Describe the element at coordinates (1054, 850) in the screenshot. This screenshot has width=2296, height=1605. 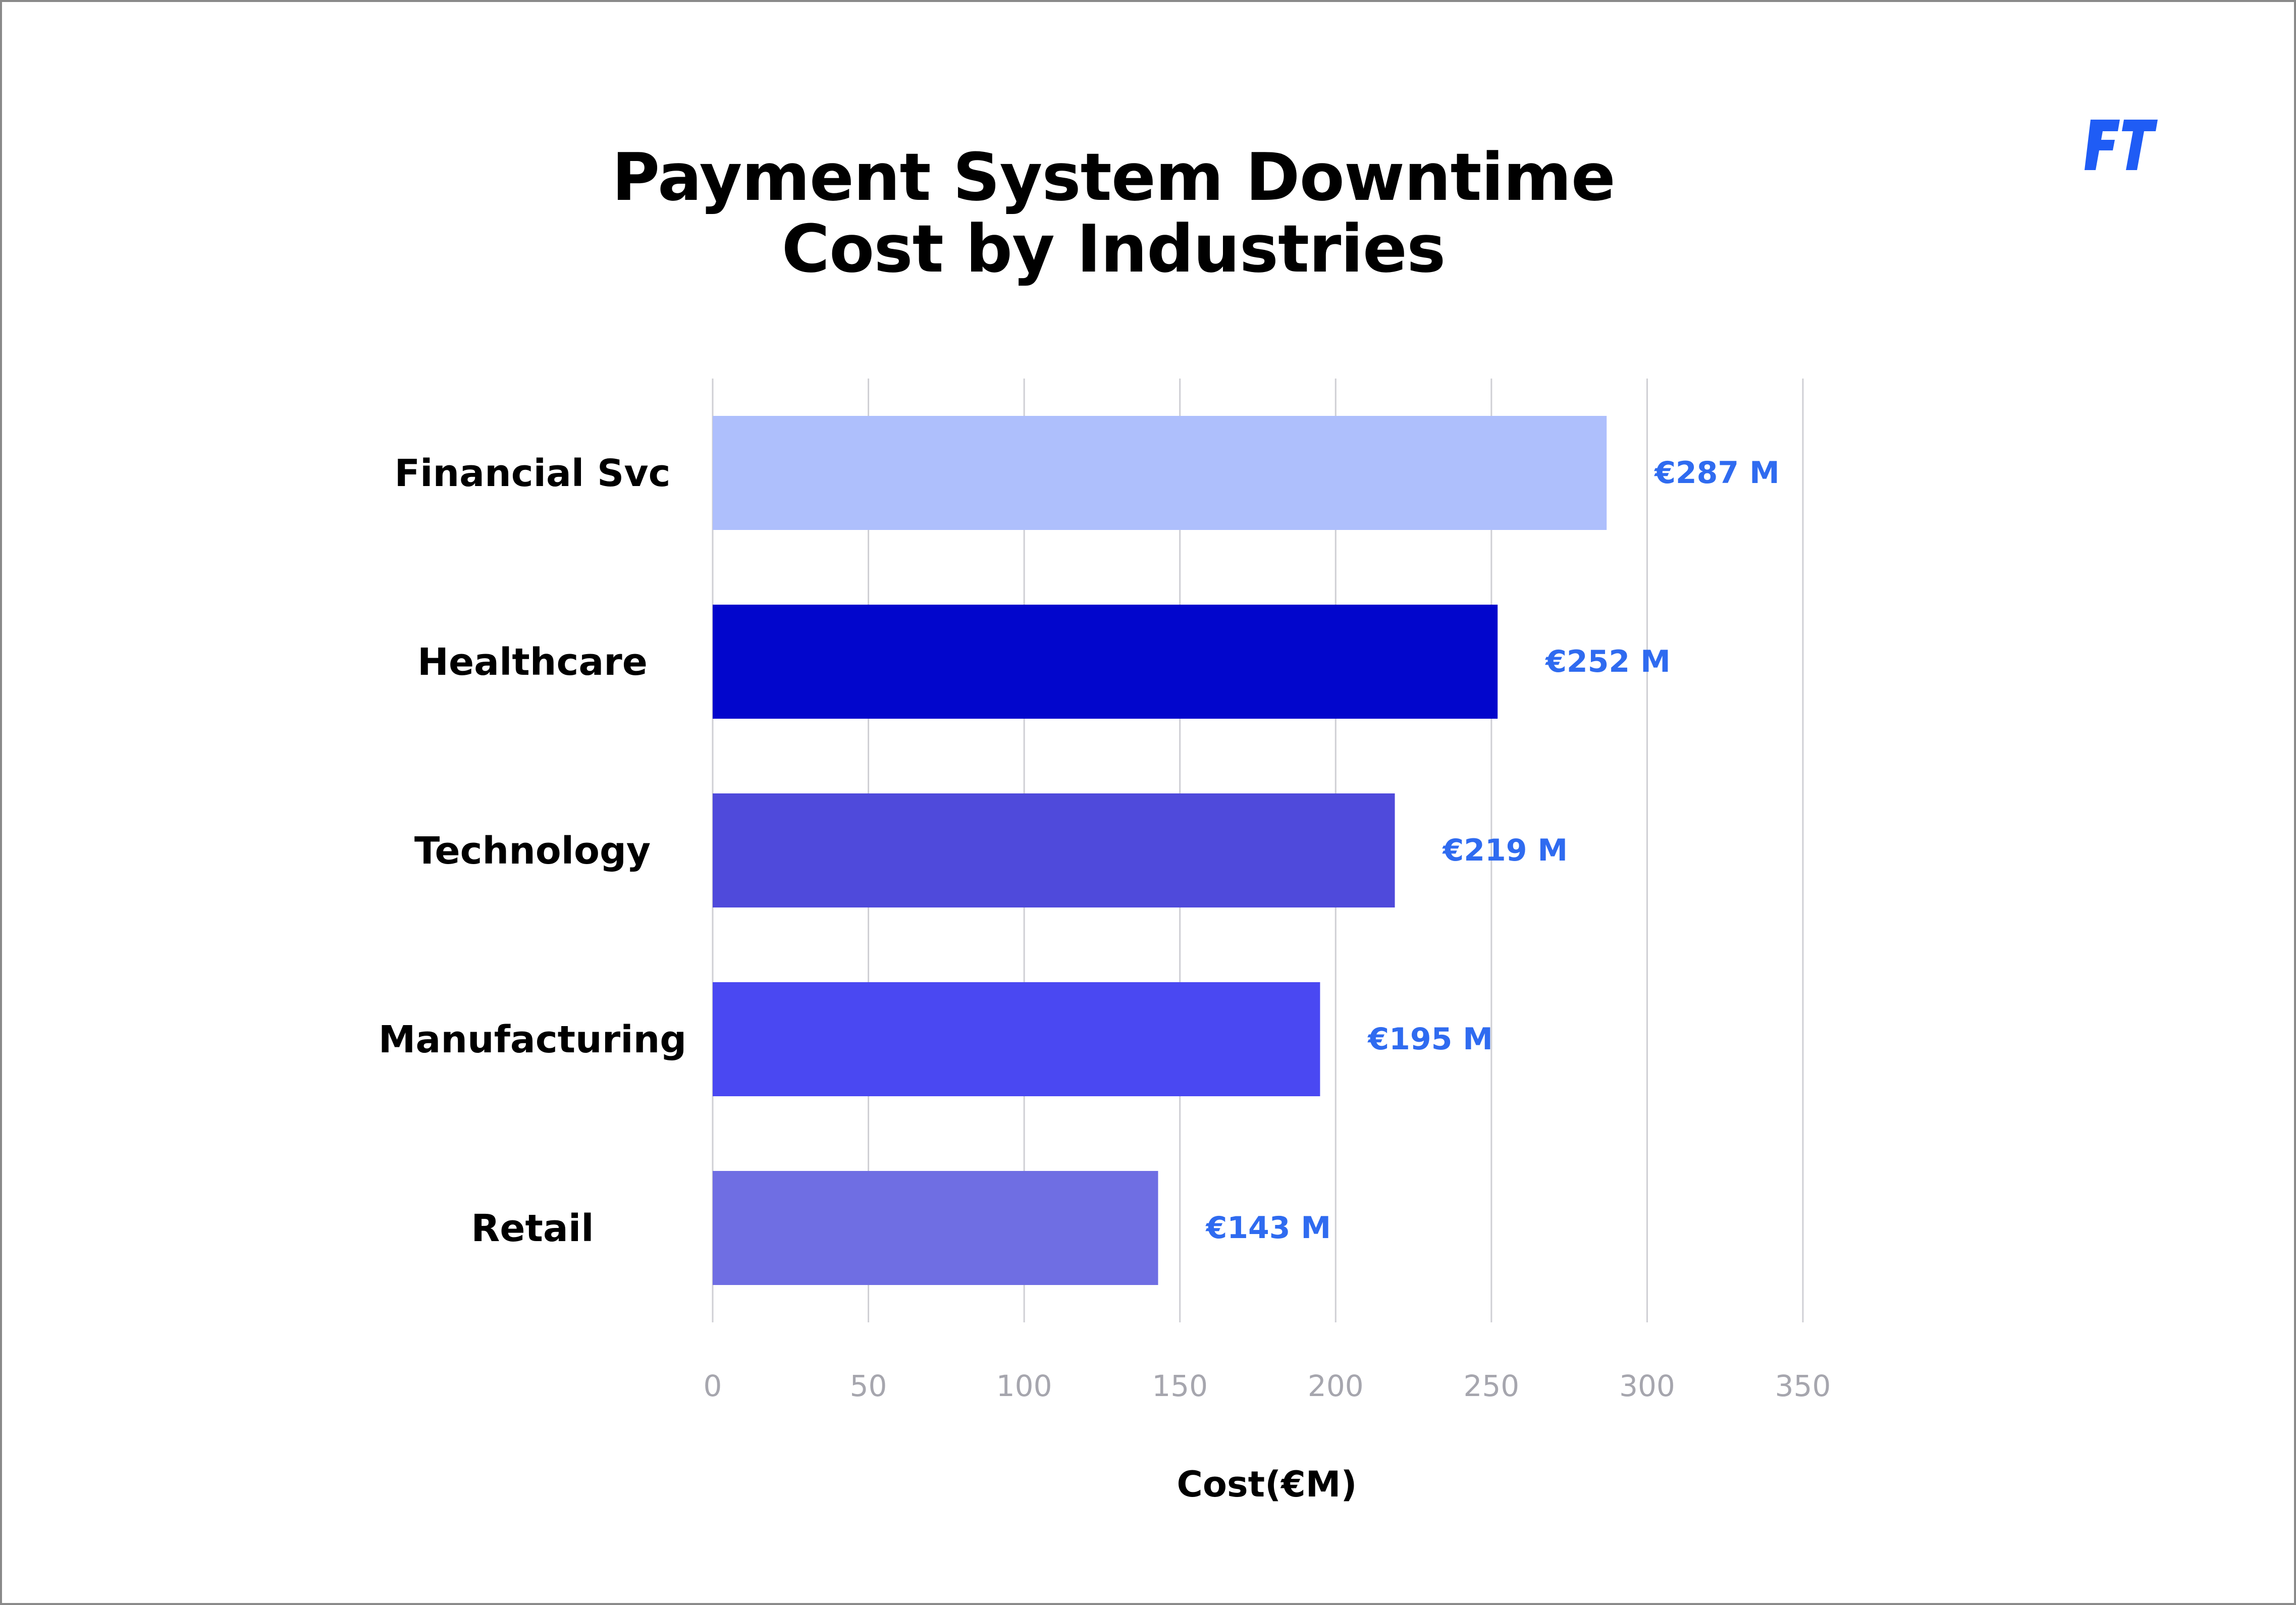
I see `bar-technology` at that location.